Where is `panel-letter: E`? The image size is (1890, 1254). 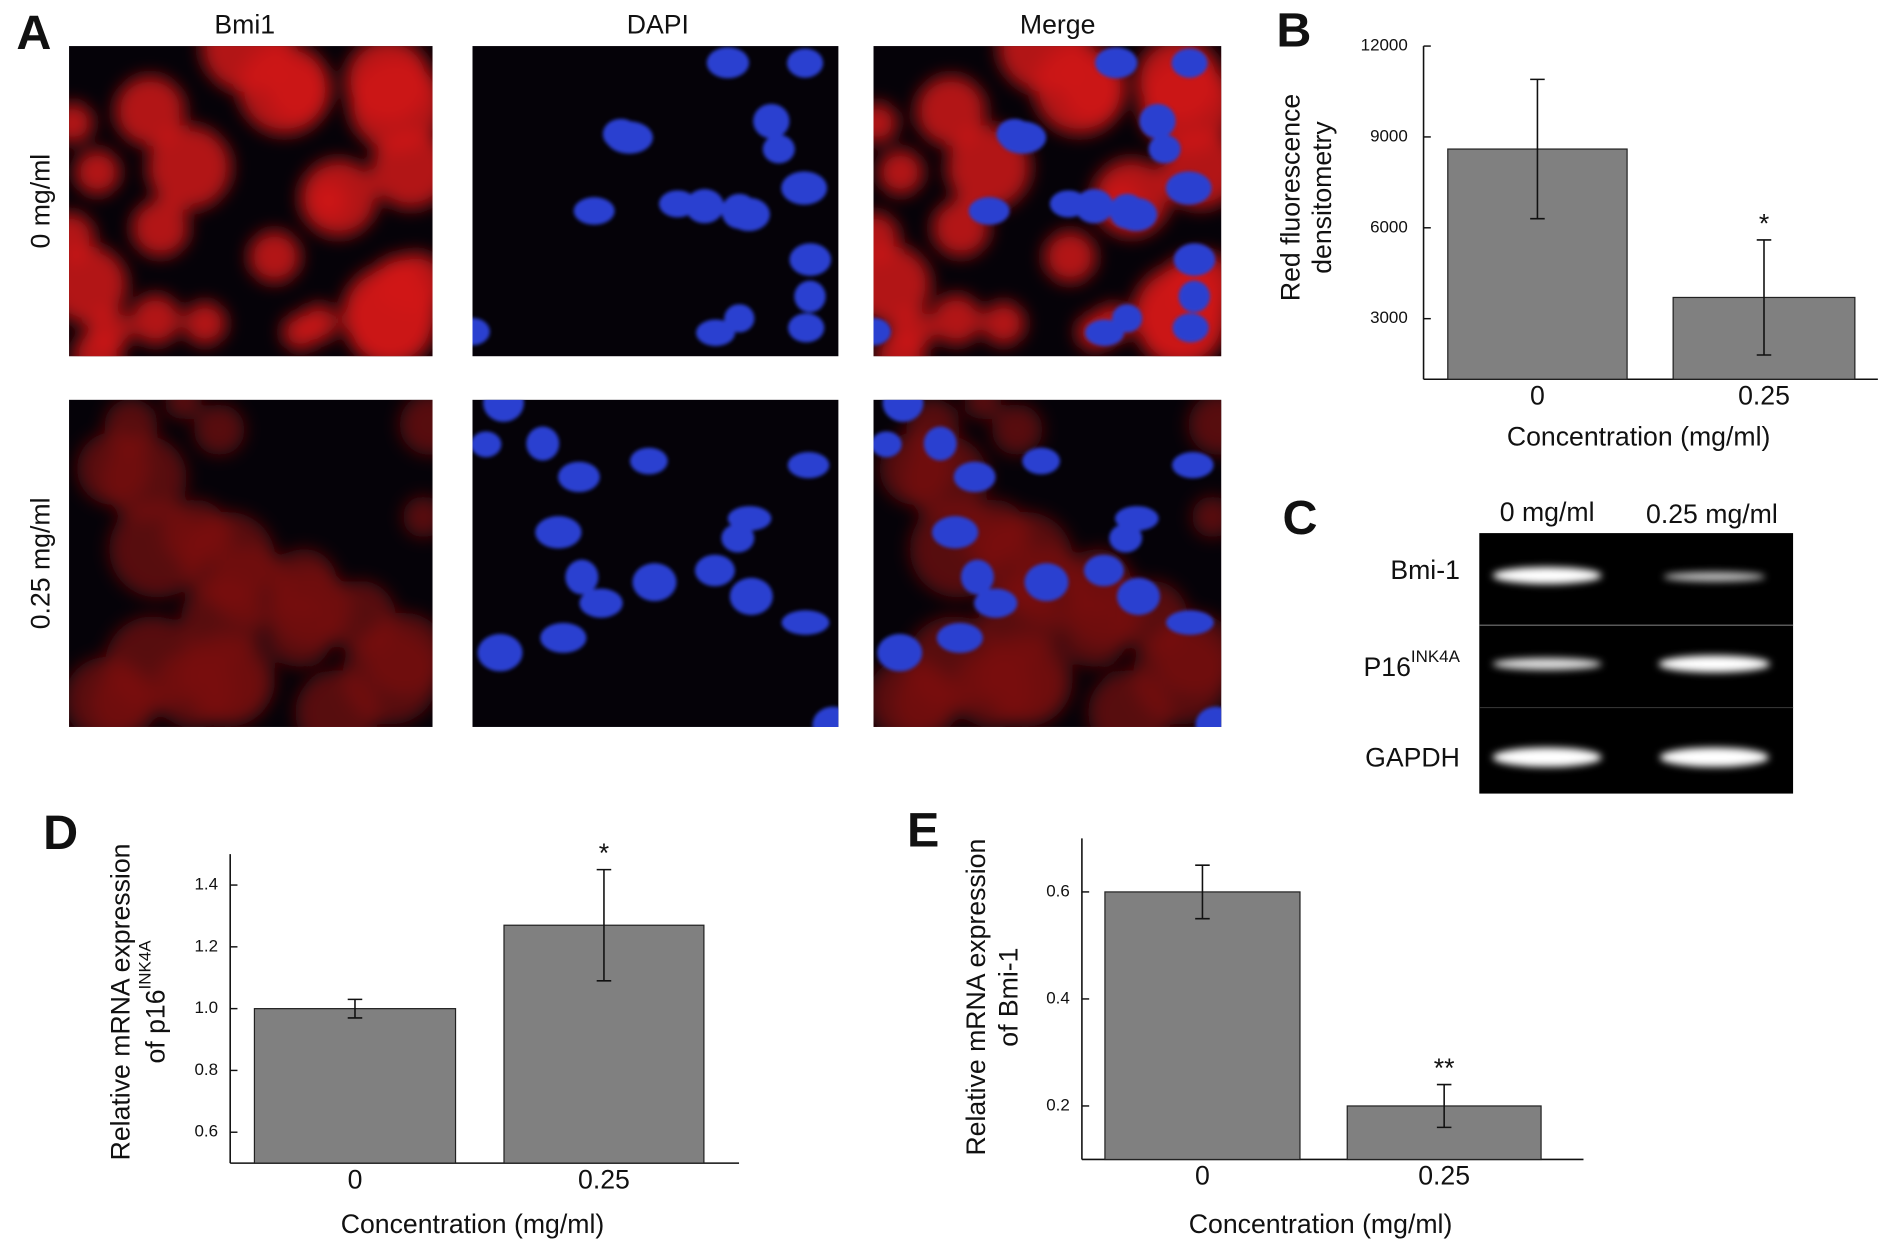
panel-letter: E is located at coordinates (923, 830).